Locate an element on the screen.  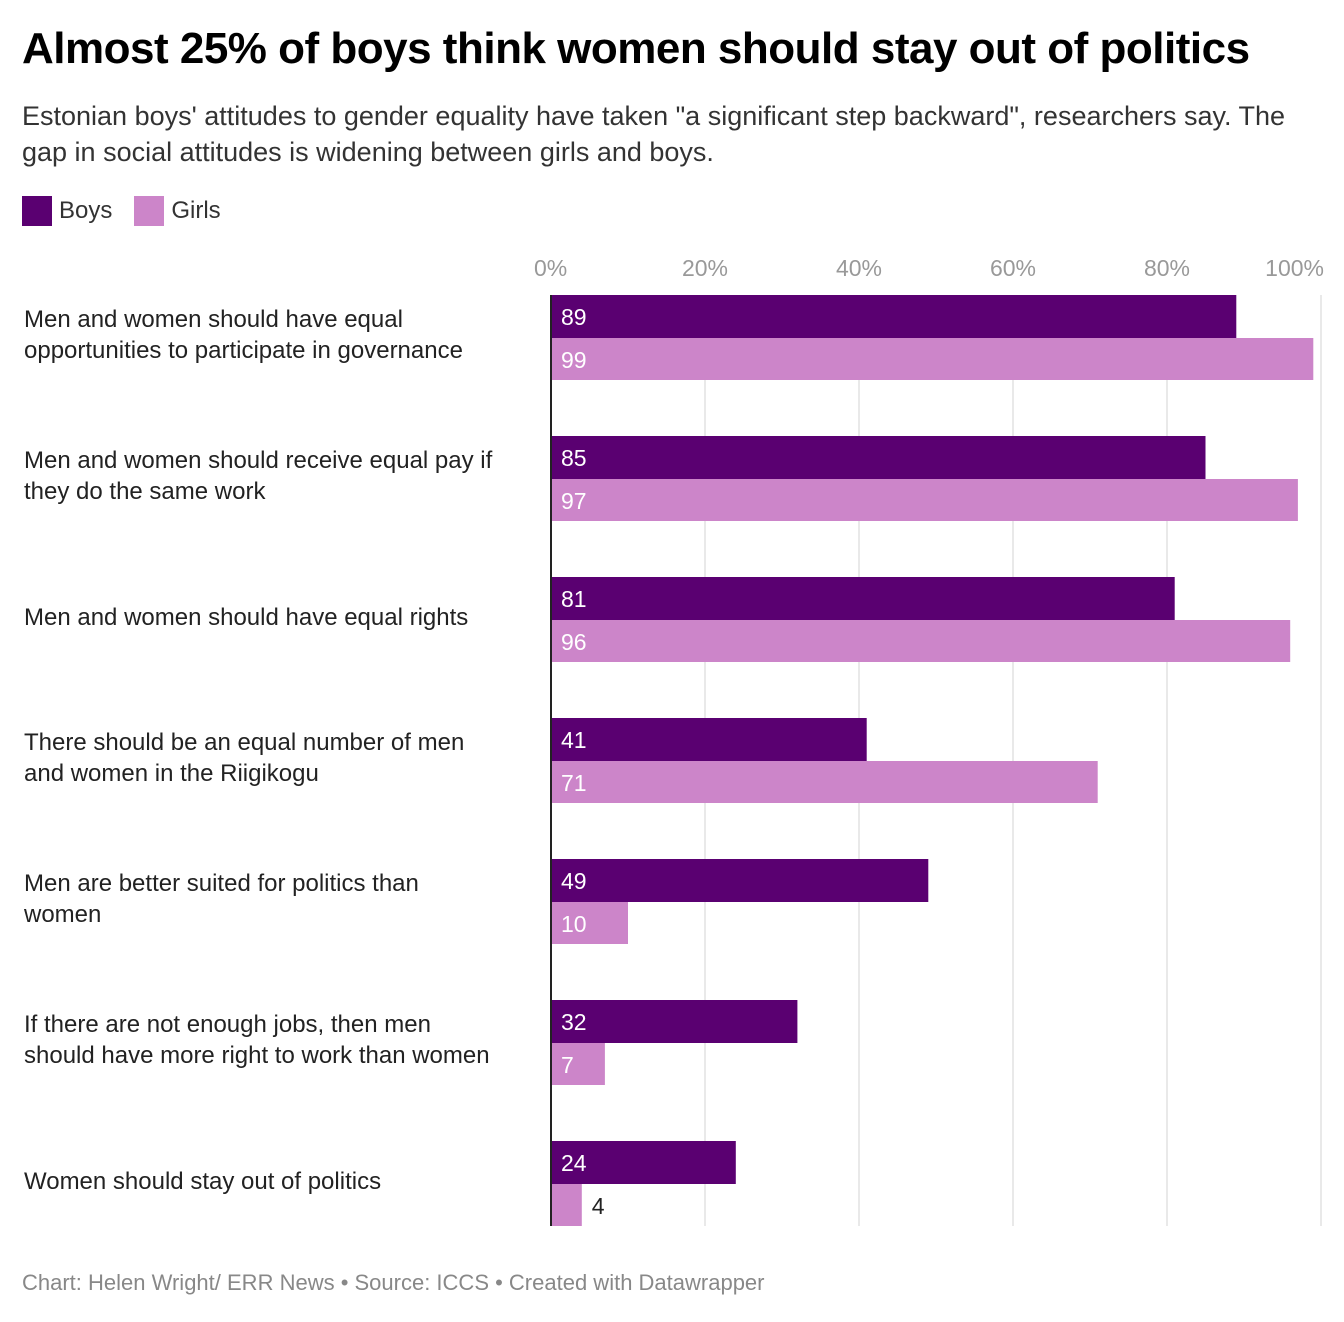
x-tick-label: 60% is located at coordinates (1013, 268).